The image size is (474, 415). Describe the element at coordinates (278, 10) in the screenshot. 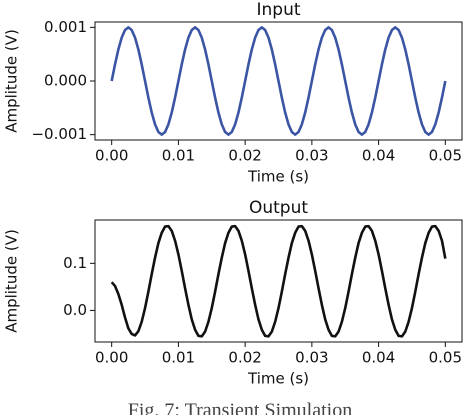

I see `chart-title: Input` at that location.